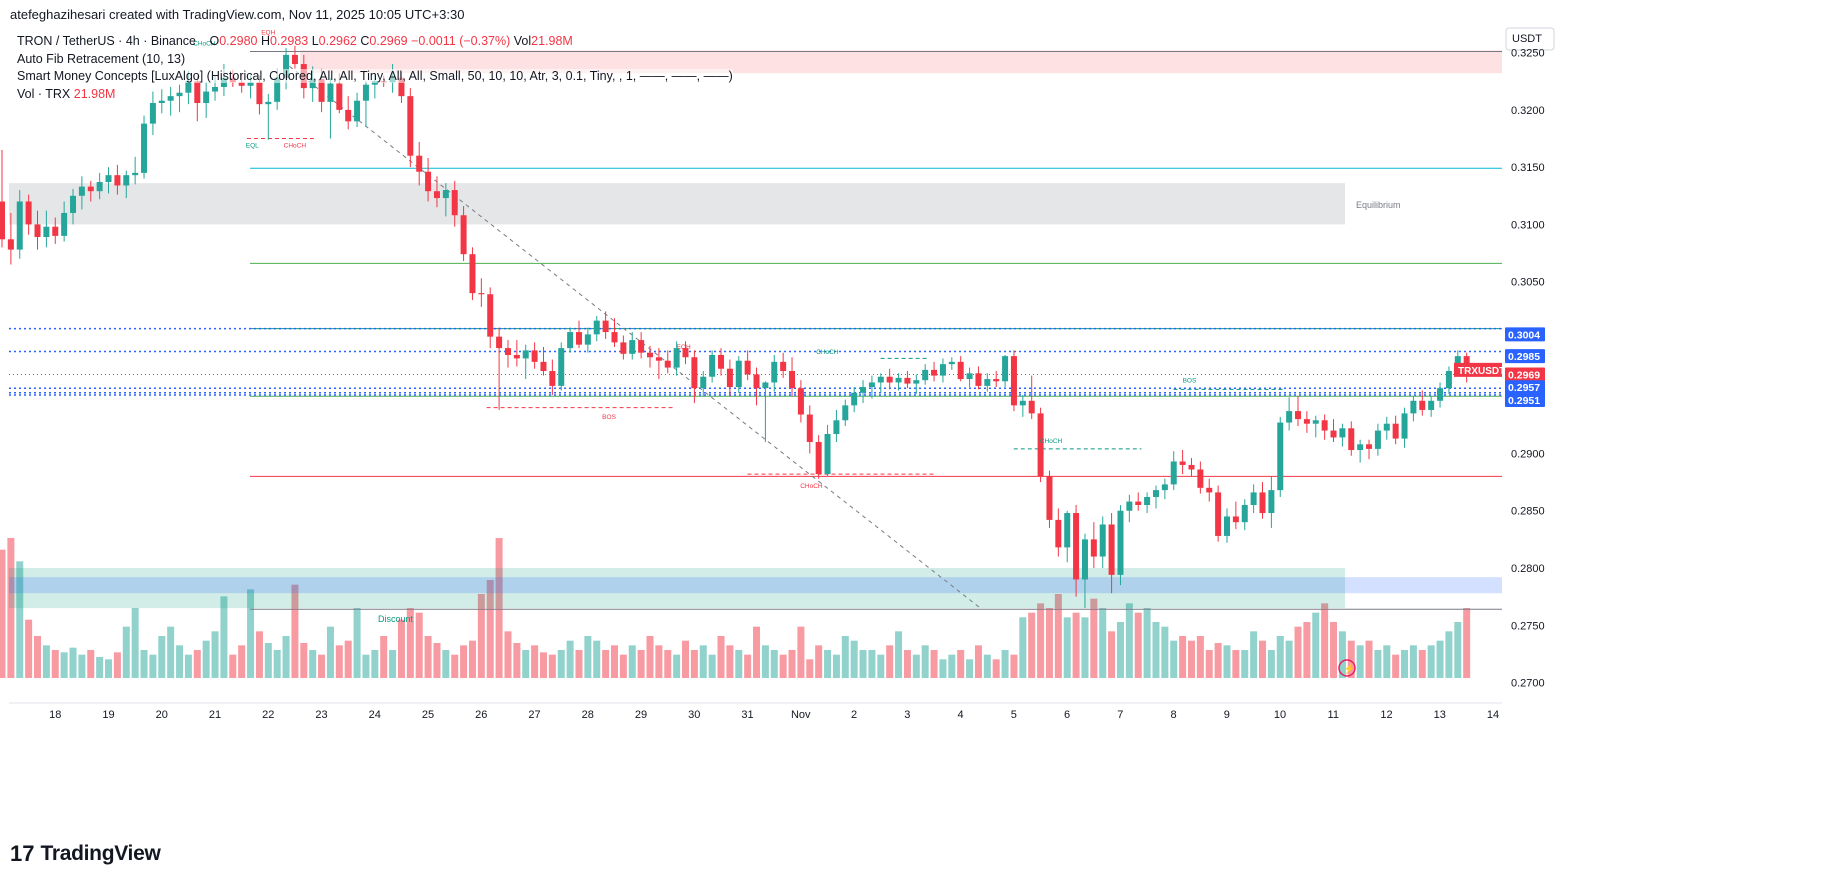 The width and height of the screenshot is (1835, 883). I want to click on legend-symbol: TRON / TetherUS · 4h · Binance, so click(107, 41).